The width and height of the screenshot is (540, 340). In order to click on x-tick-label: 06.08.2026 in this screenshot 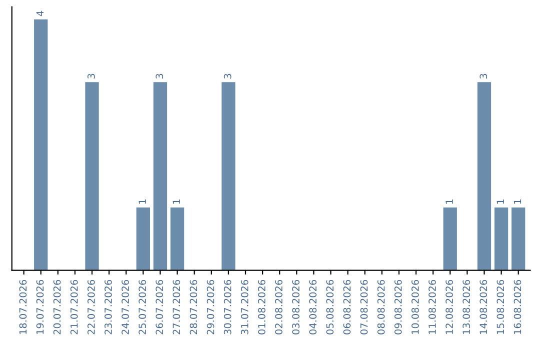, I will do `click(347, 307)`.